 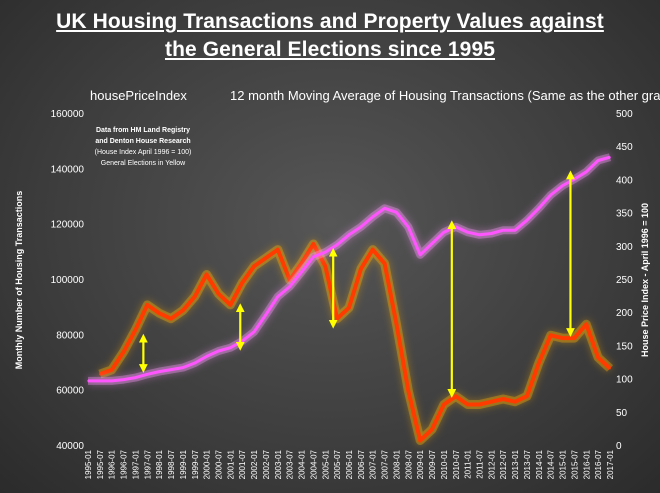 What do you see at coordinates (408, 464) in the screenshot?
I see `x-tick-label: 2008-07` at bounding box center [408, 464].